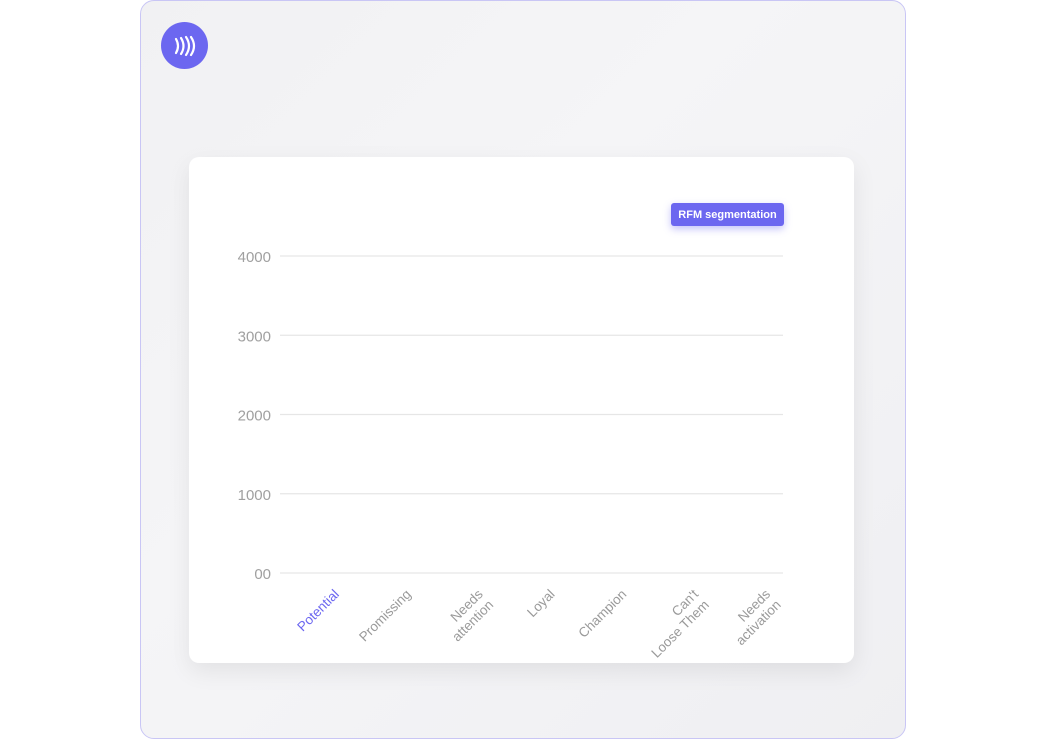  I want to click on x-tick-label-line: Potential, so click(318, 611).